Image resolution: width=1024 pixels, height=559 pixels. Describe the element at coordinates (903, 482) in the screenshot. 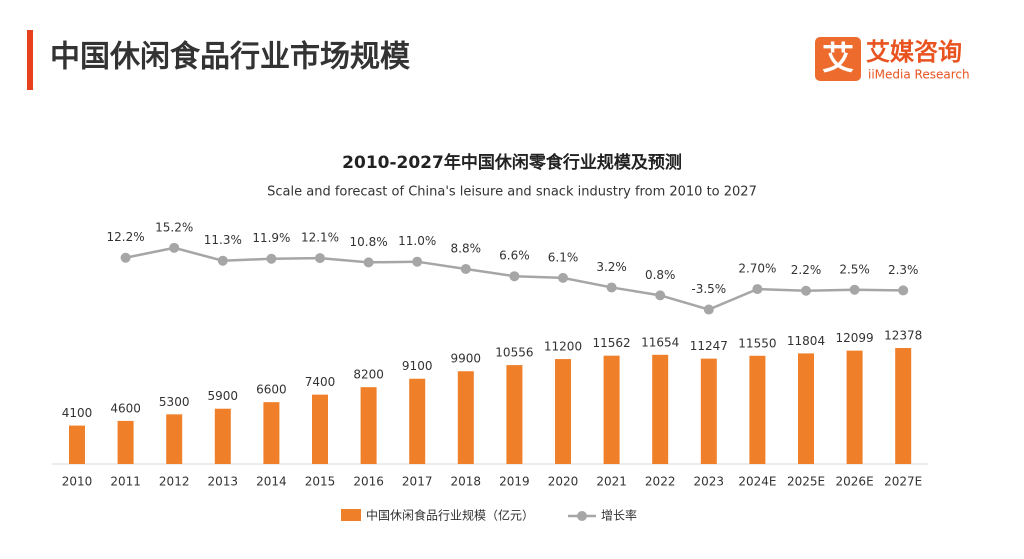

I see `x-tick-label: 2027E` at that location.